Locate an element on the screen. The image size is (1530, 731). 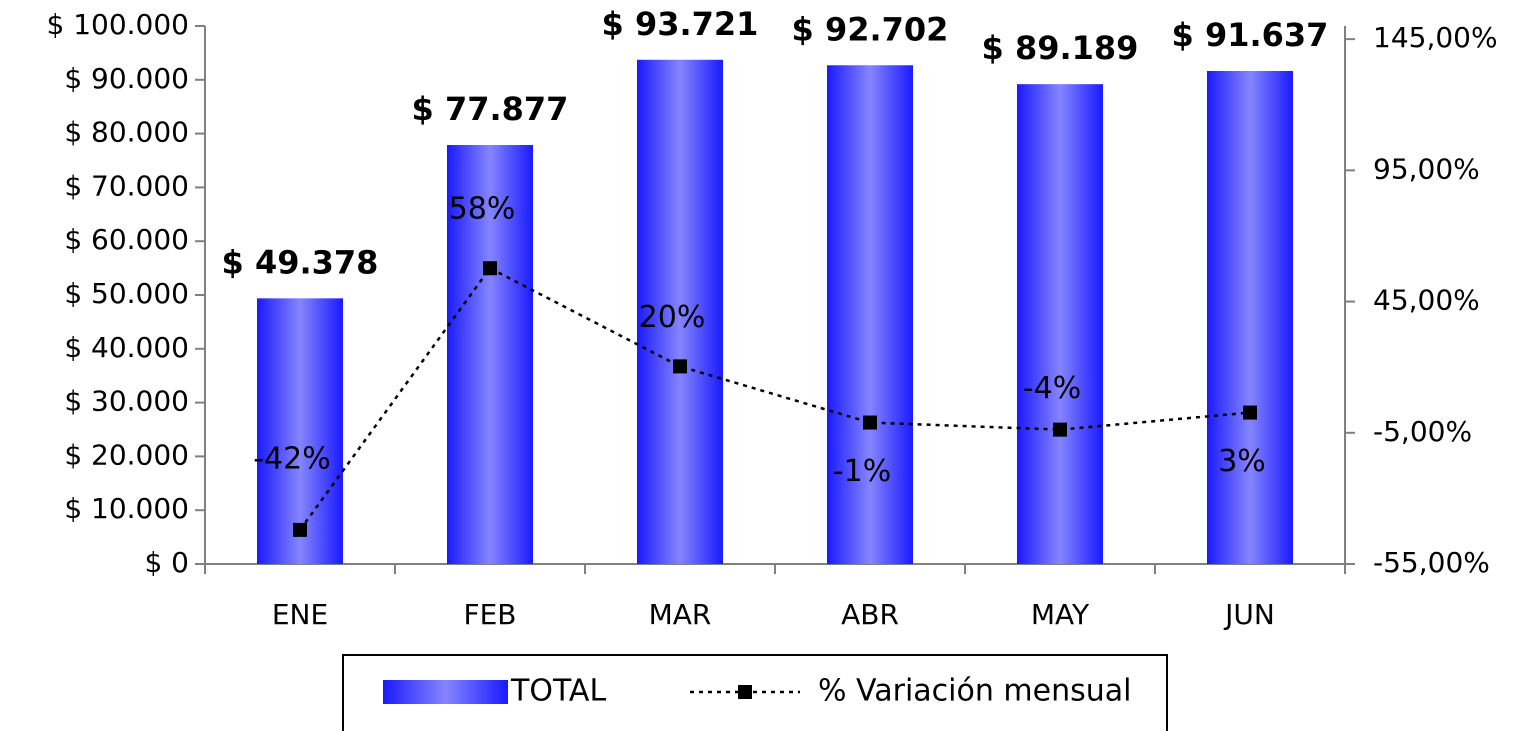
y-tick-label: $ 70.000 is located at coordinates (126, 185).